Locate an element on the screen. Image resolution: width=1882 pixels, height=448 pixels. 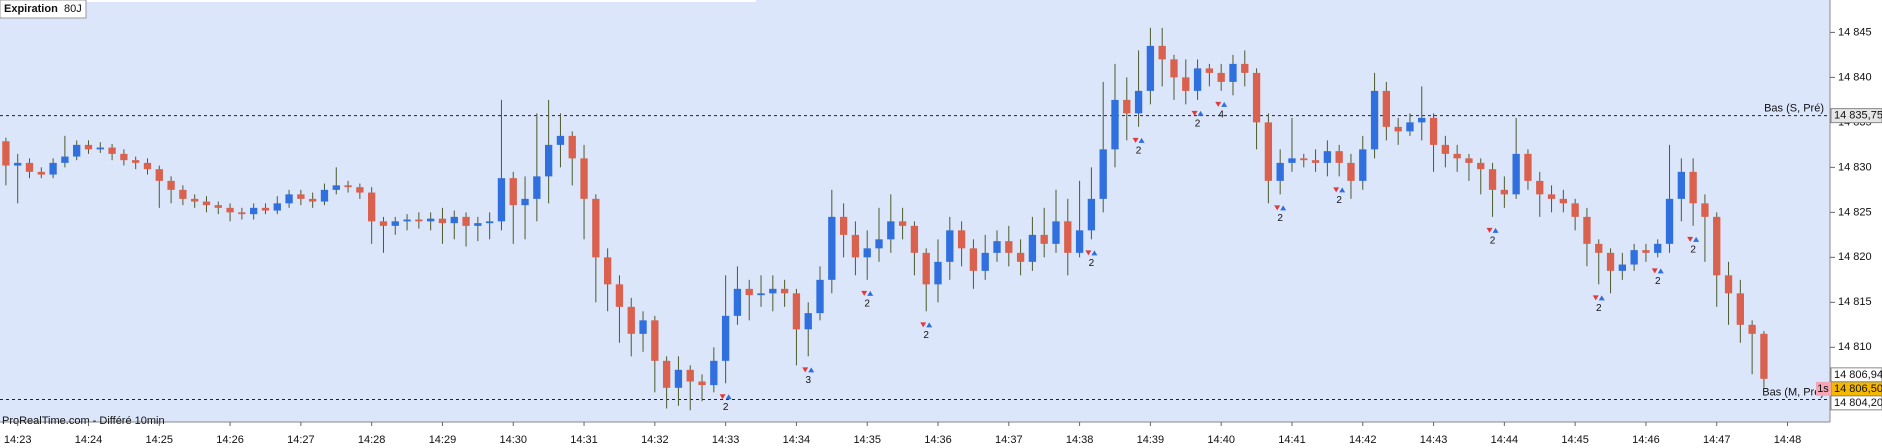
x-tick-label: 14:25 is located at coordinates (160, 440).